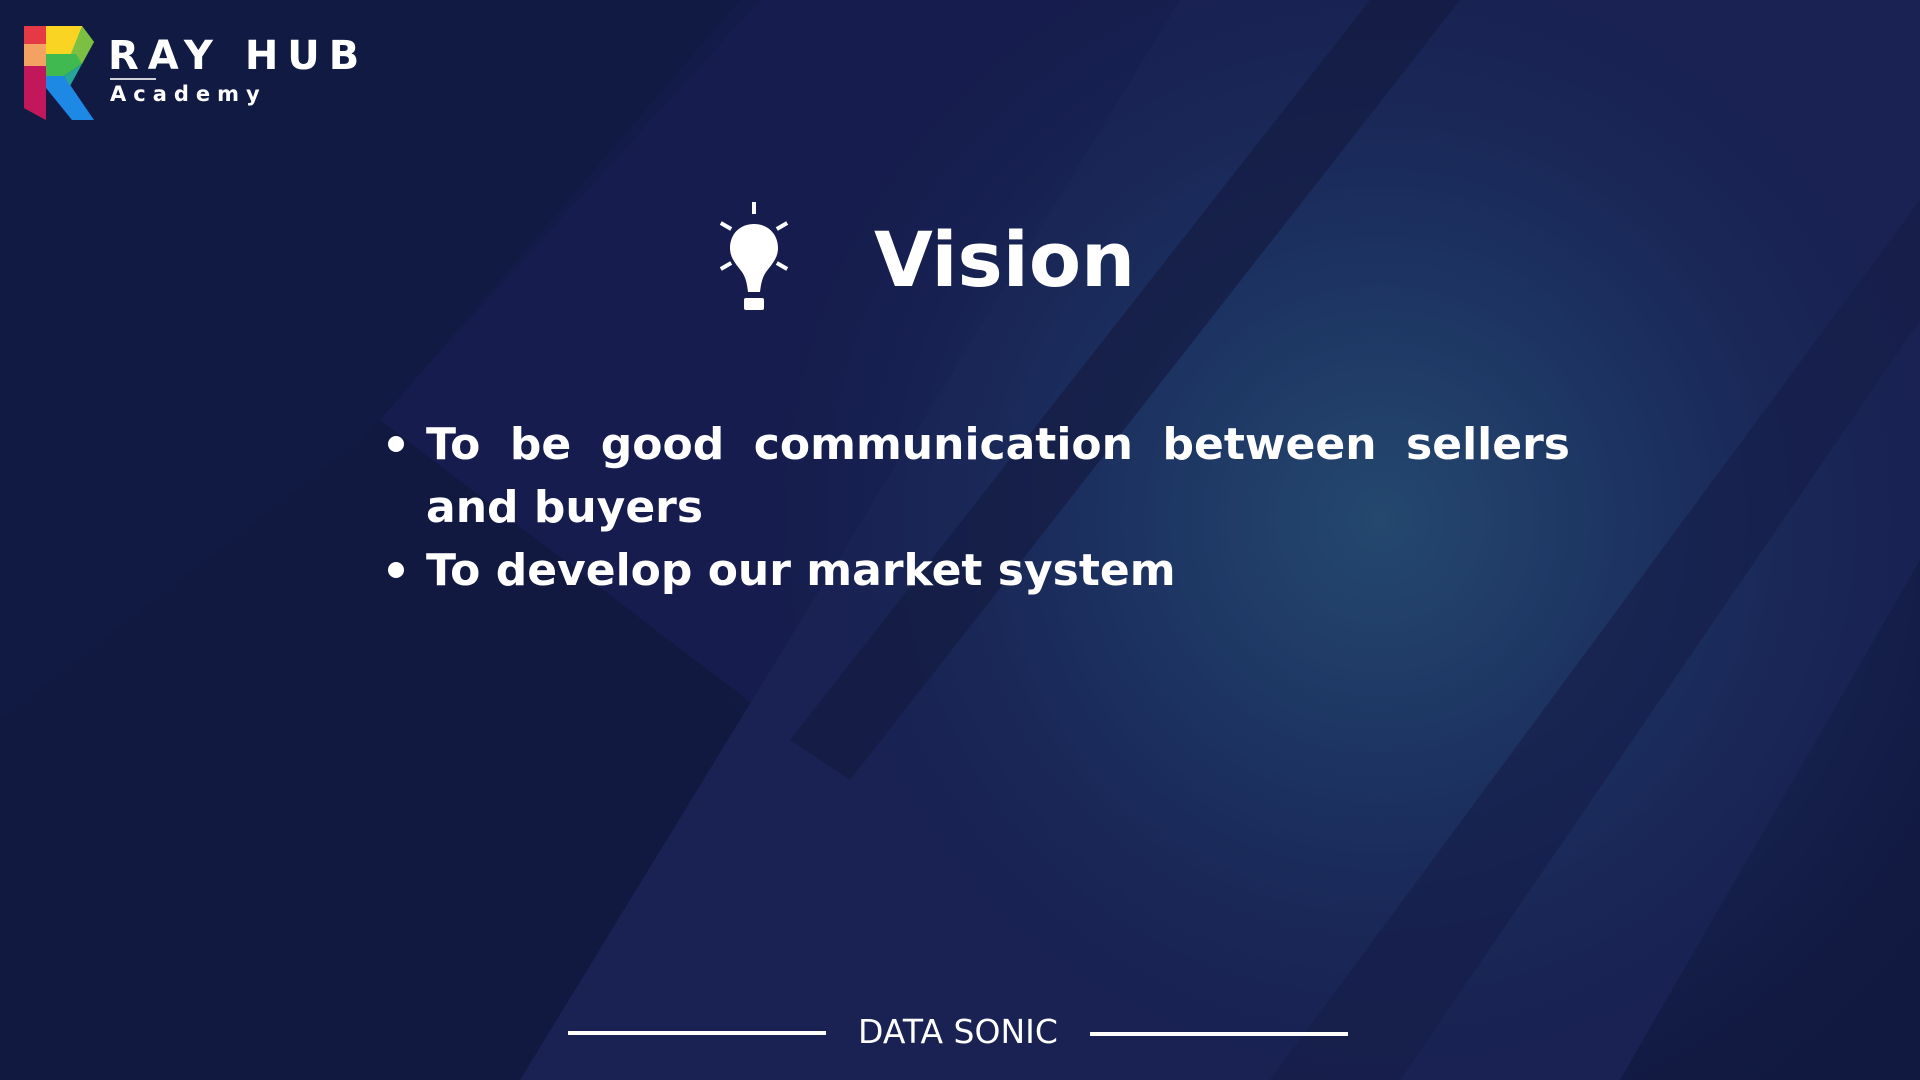  What do you see at coordinates (754, 256) in the screenshot?
I see `lightbulb-icon` at bounding box center [754, 256].